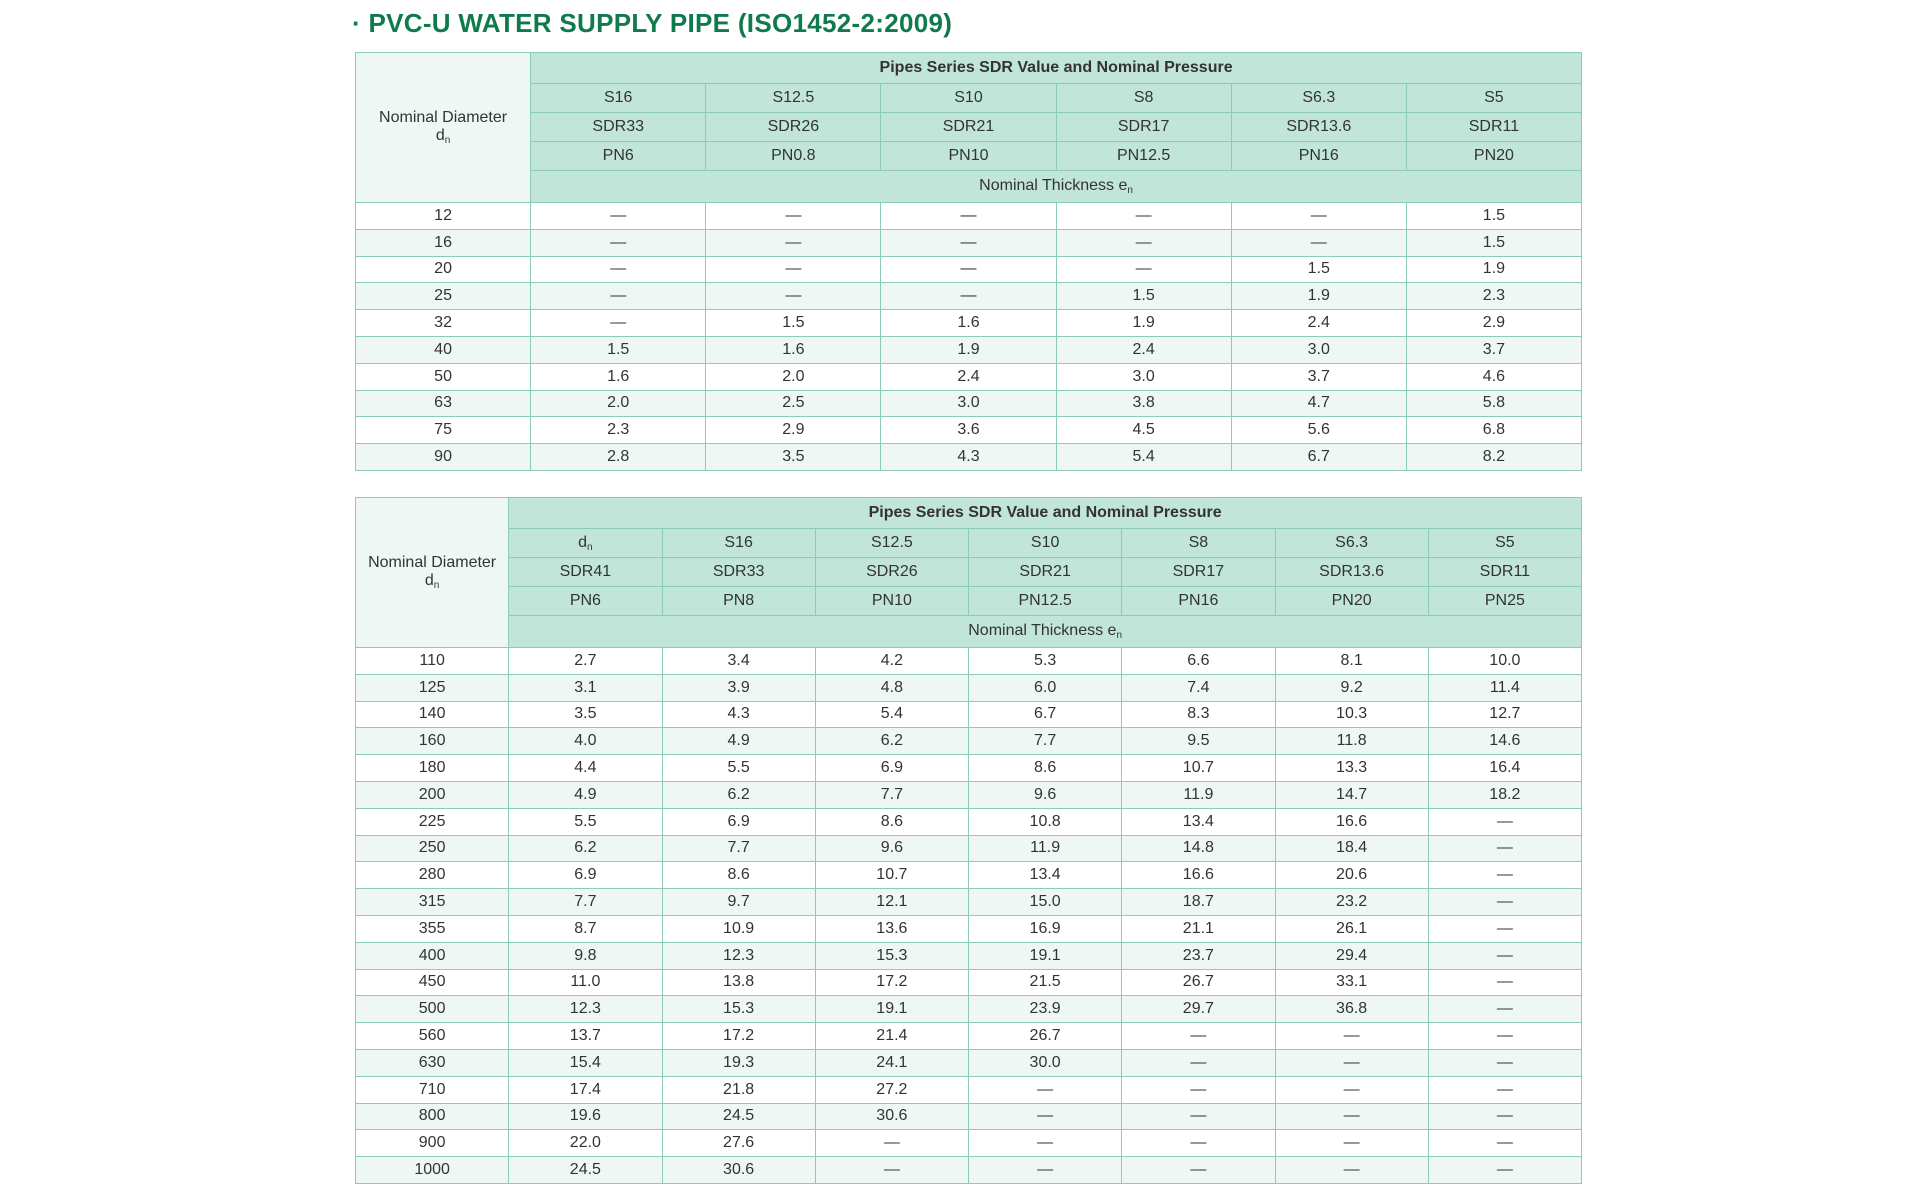  What do you see at coordinates (585, 982) in the screenshot?
I see `thickness-cell: 11.0` at bounding box center [585, 982].